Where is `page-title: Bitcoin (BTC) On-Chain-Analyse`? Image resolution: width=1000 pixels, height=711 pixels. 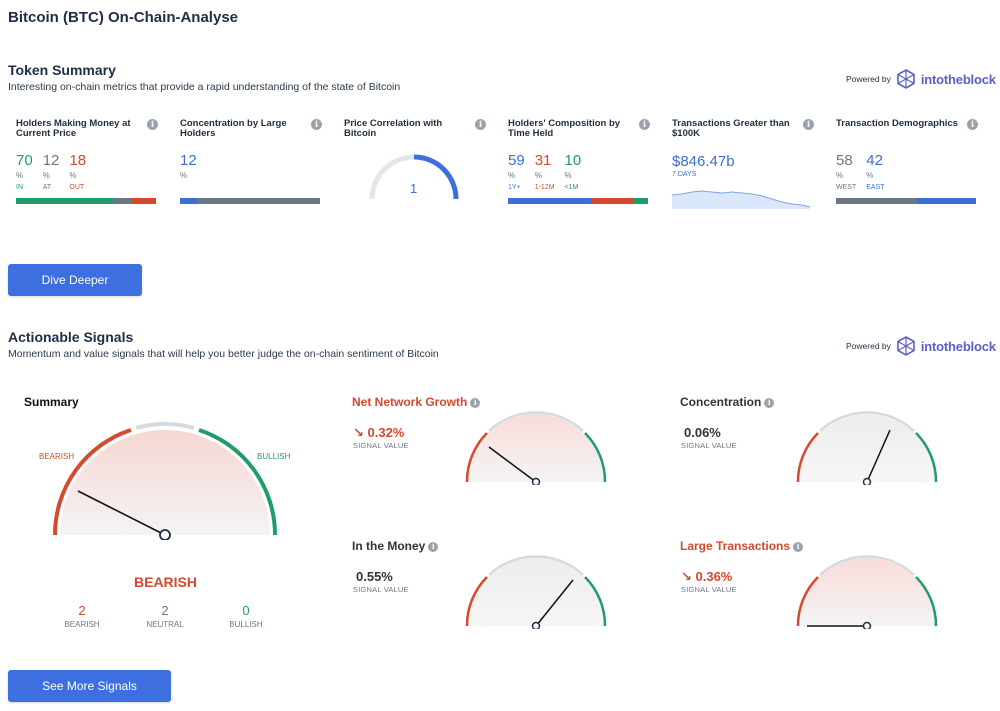 page-title: Bitcoin (BTC) On-Chain-Analyse is located at coordinates (123, 17).